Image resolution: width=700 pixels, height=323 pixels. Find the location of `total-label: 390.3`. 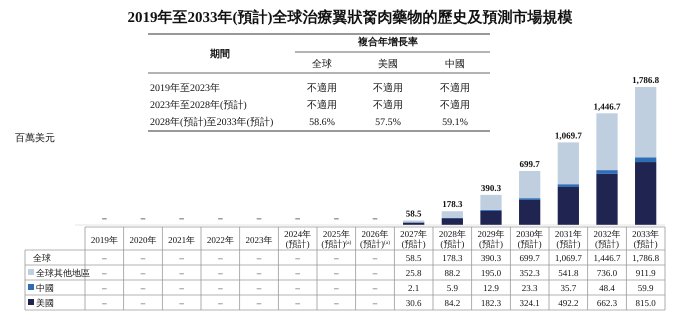

total-label: 390.3 is located at coordinates (491, 187).